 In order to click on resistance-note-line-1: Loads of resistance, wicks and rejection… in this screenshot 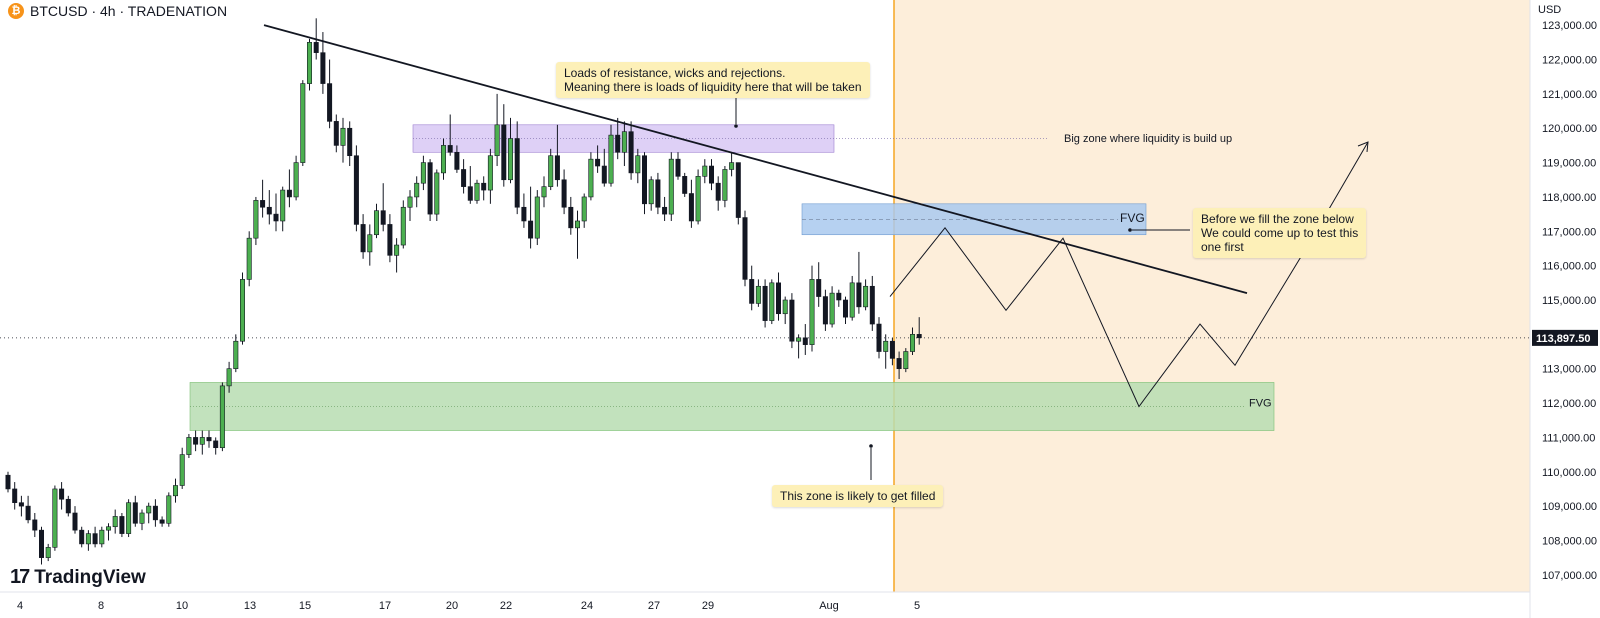, I will do `click(675, 73)`.